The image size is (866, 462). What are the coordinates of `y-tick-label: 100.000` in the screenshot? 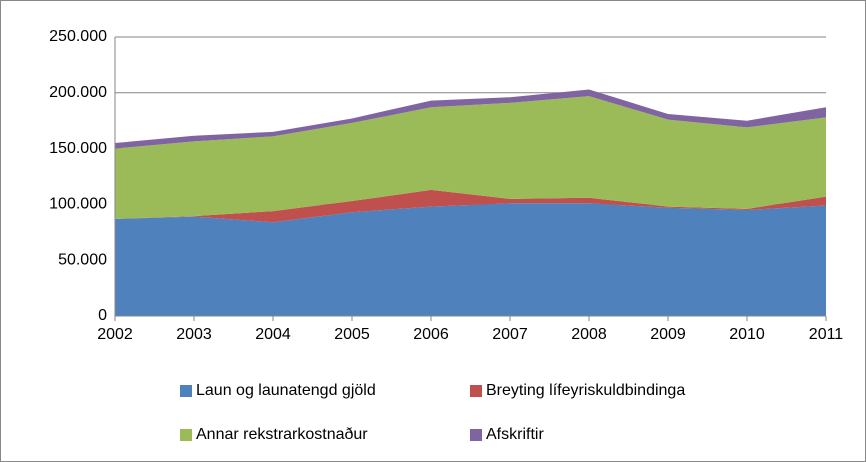 It's located at (78, 204).